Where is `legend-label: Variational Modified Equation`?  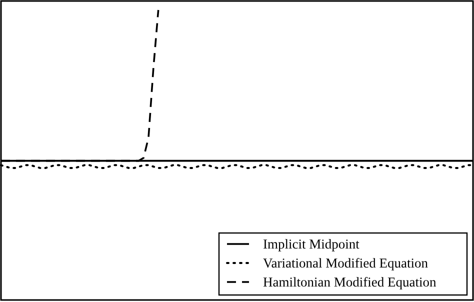 legend-label: Variational Modified Equation is located at coordinates (345, 263).